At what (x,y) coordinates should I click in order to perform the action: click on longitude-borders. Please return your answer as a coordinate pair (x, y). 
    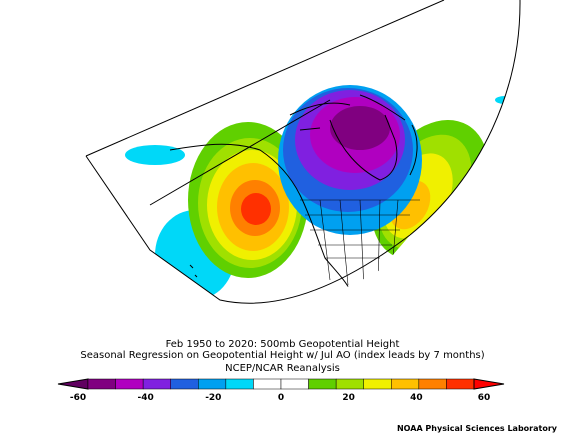
    Looking at the image, I should click on (359, 245).